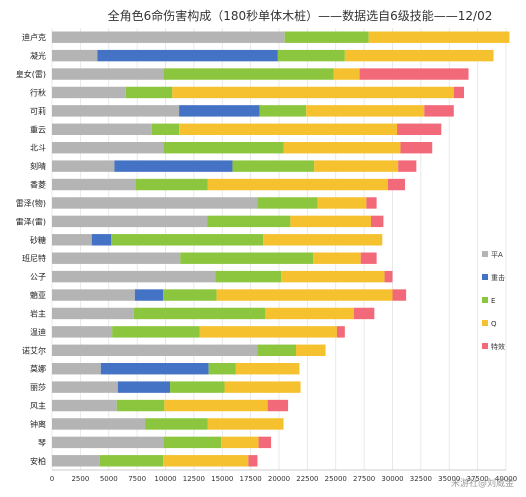  Describe the element at coordinates (307, 479) in the screenshot. I see `x-tick-label: 22500` at that location.